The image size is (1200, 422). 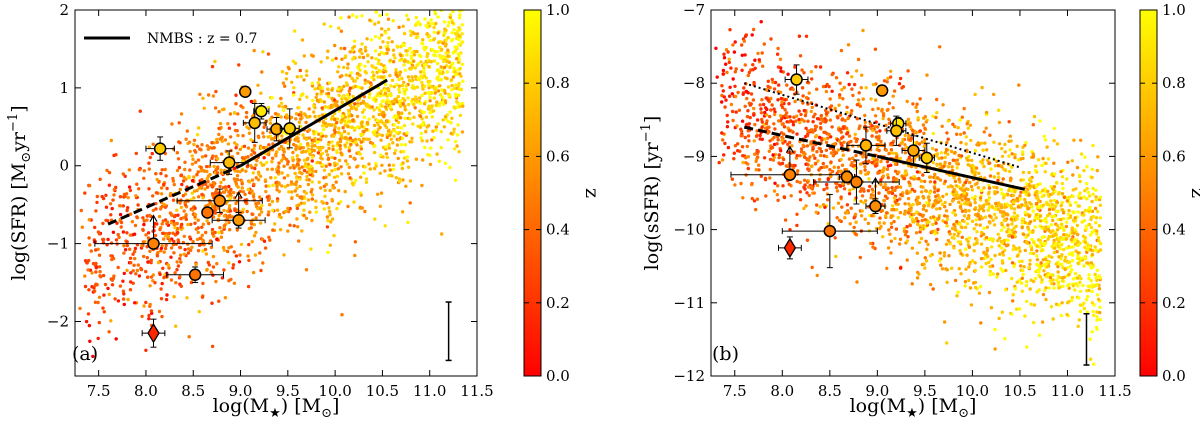 What do you see at coordinates (58, 244) in the screenshot?
I see `y-tick-label-a: −1` at bounding box center [58, 244].